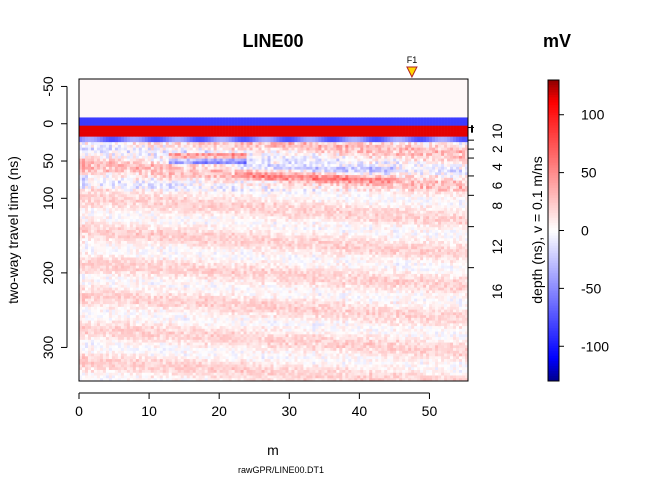 This screenshot has width=672, height=480. What do you see at coordinates (149, 411) in the screenshot?
I see `x-tick-label: 10` at bounding box center [149, 411].